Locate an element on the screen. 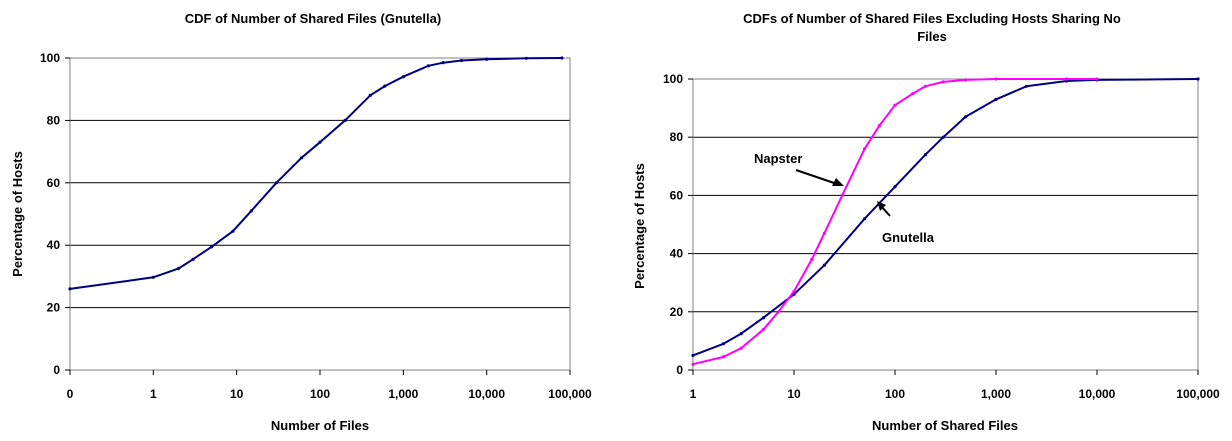  x-tick-labels: 0 1 10 100 1,000 10,000 100,000 is located at coordinates (329, 385).